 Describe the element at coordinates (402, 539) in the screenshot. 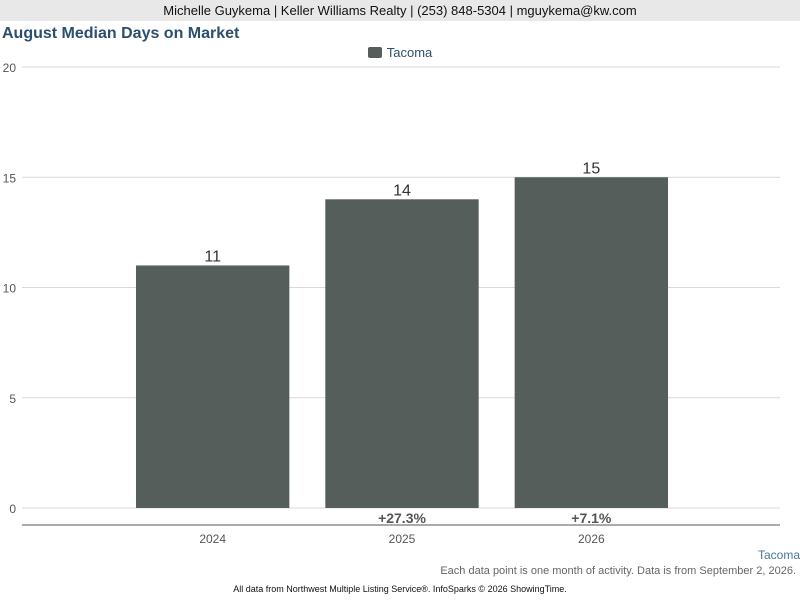

I see `x-tick-label: 2025` at that location.